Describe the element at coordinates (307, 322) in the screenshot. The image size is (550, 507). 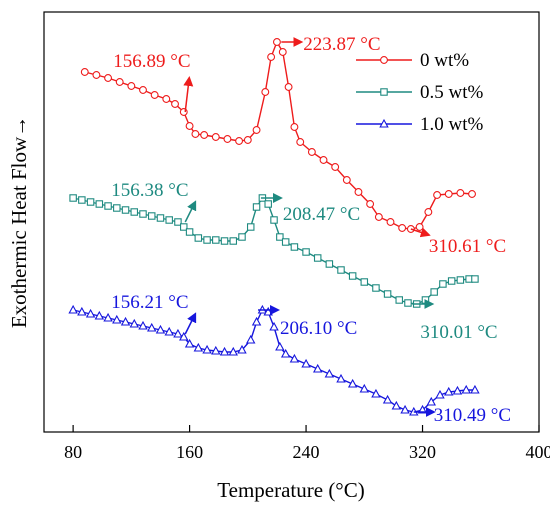
I see `annotation-7: 206.10 °C` at that location.